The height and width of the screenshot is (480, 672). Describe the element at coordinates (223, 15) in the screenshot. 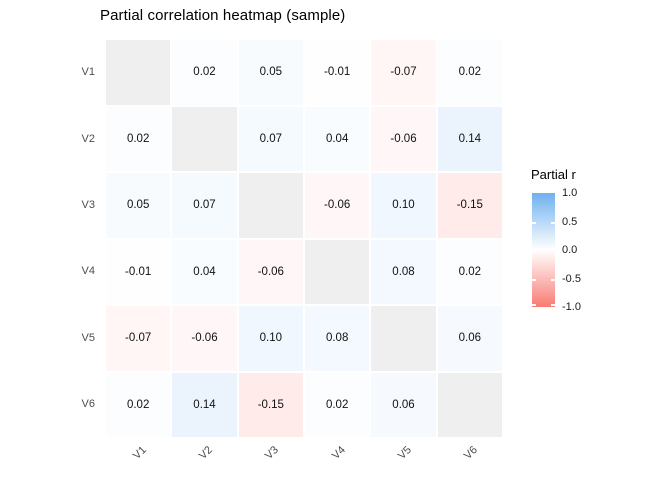

I see `plot-title: Partial correlation heatmap (sample)` at that location.